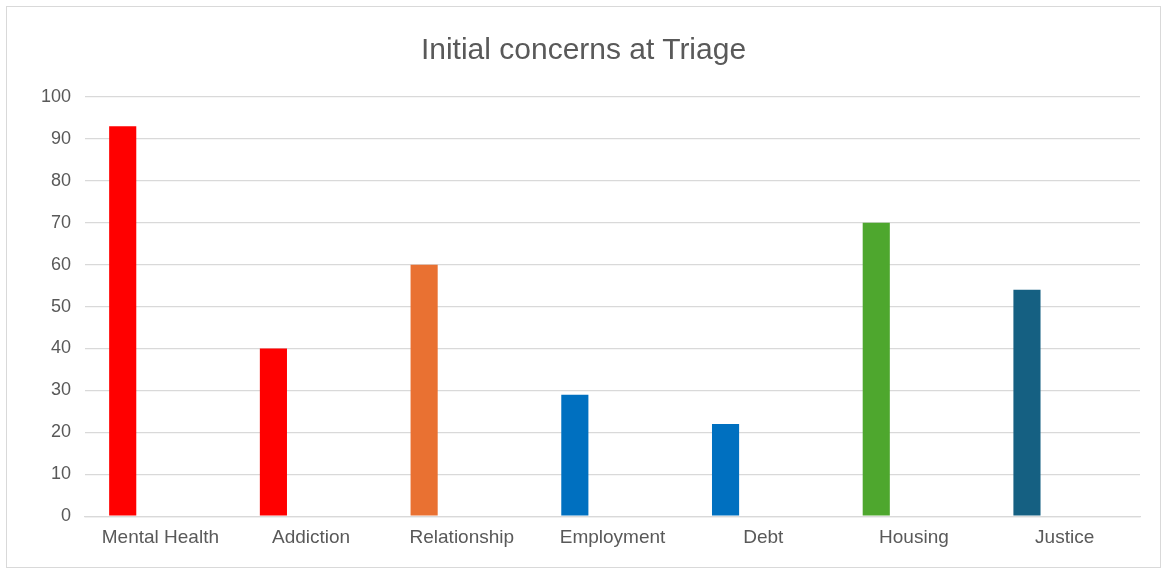  I want to click on y-tick-label: 0, so click(66, 515).